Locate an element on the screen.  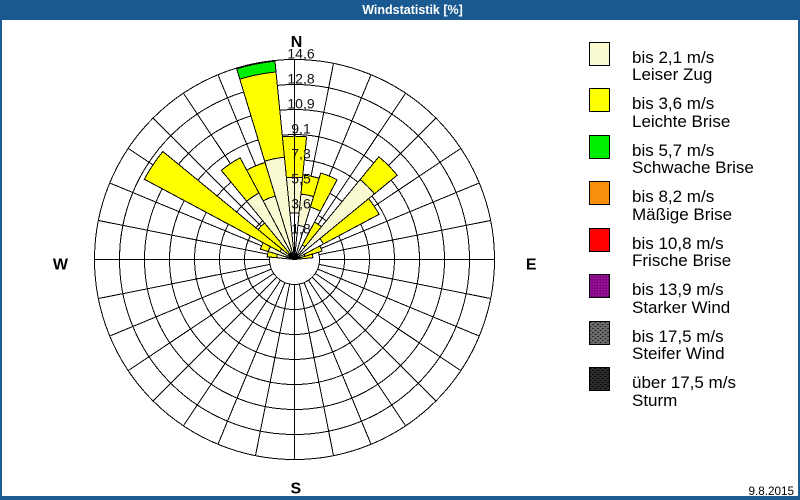
svg-text: 3,6 is located at coordinates (301, 204).